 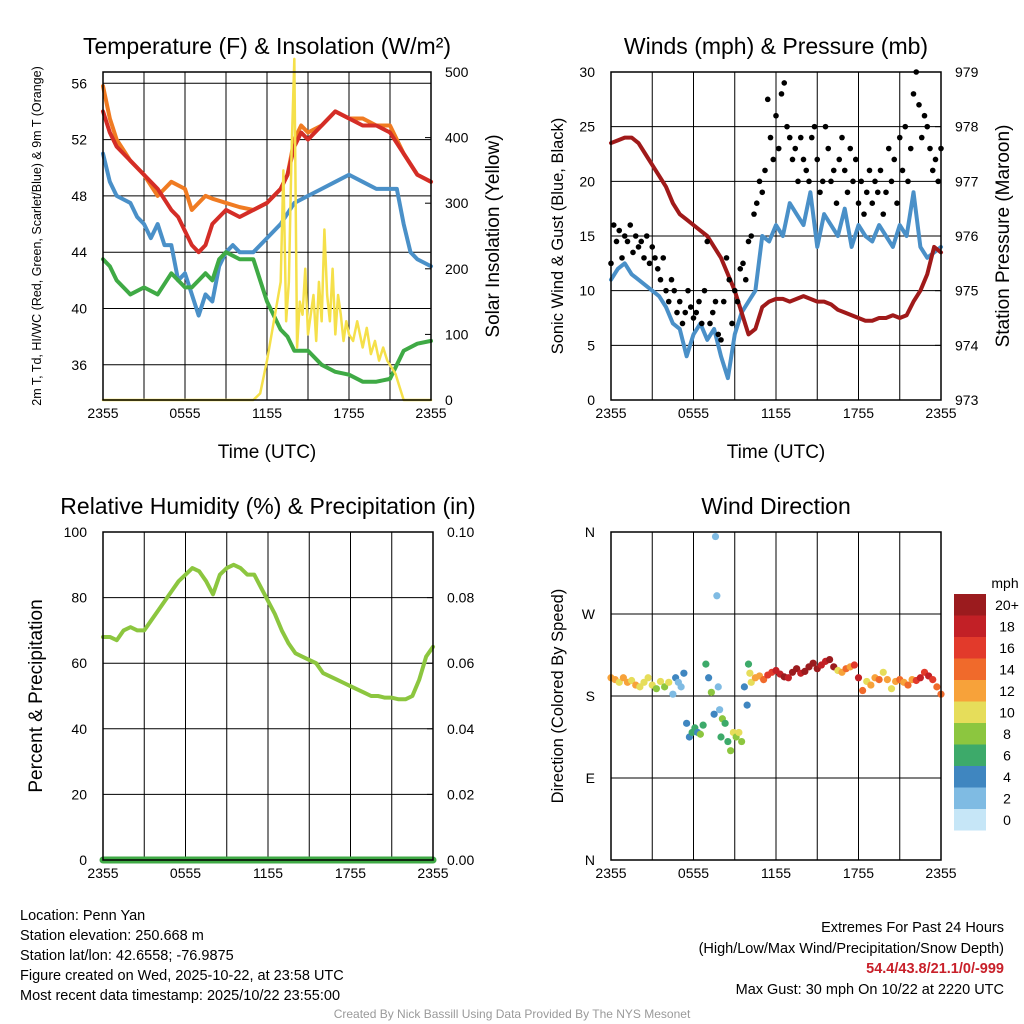 I want to click on extremes-values: 54.4/43.8/21.1/0/-999, so click(x=935, y=969).